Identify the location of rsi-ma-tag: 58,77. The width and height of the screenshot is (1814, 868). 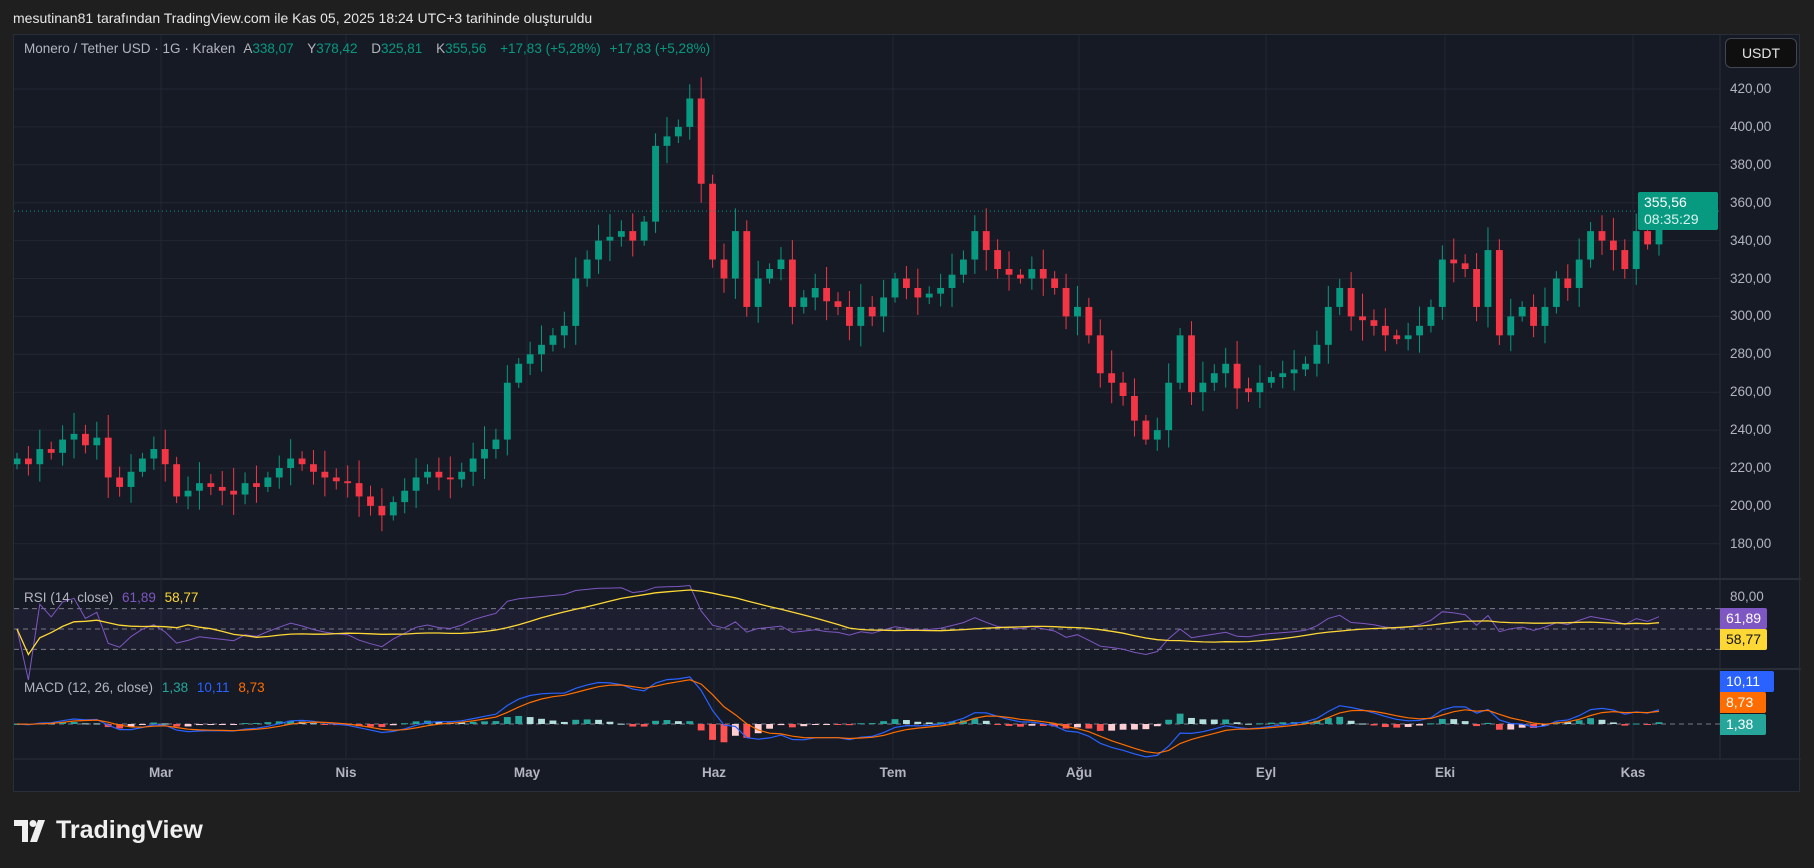
(1744, 639).